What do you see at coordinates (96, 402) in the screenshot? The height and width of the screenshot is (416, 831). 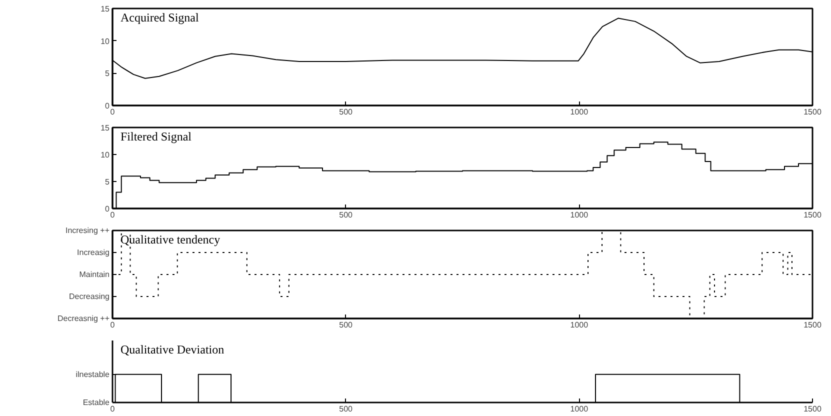 I see `text: Estable` at bounding box center [96, 402].